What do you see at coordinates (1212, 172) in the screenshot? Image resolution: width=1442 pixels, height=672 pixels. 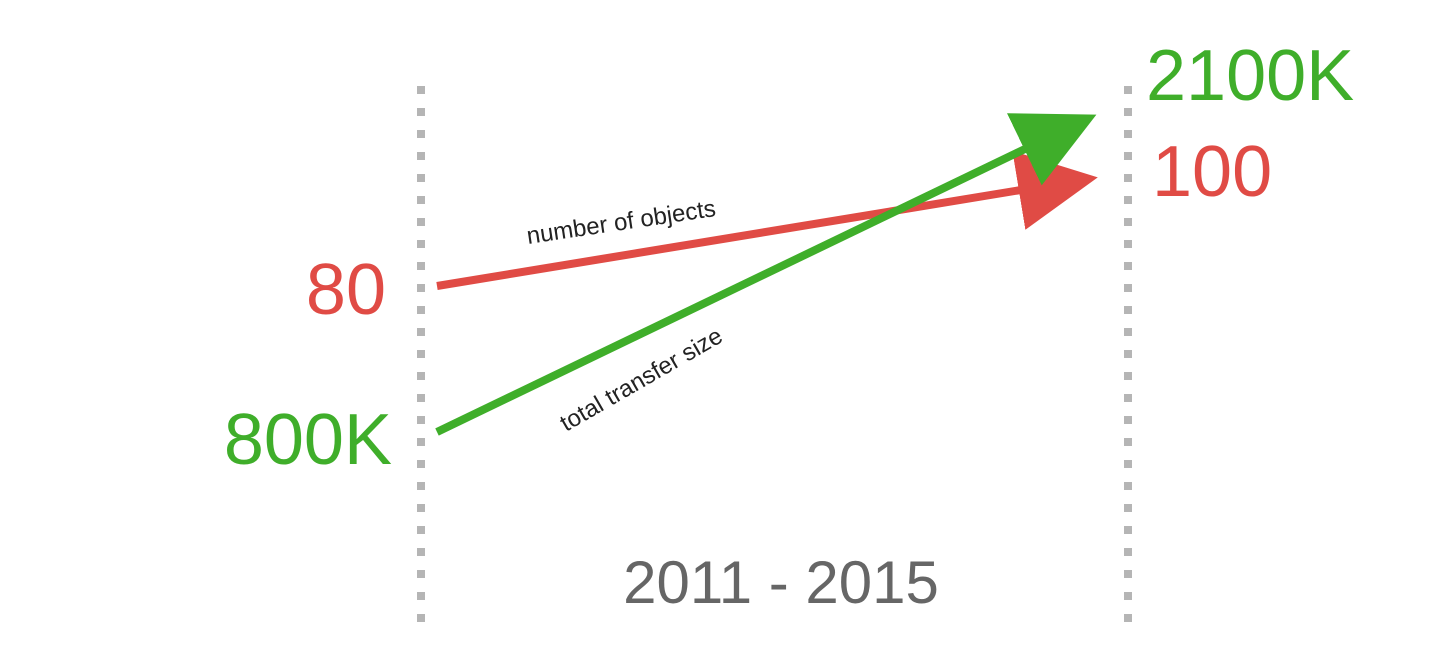 I see `end-value-number-of-objects: 100` at bounding box center [1212, 172].